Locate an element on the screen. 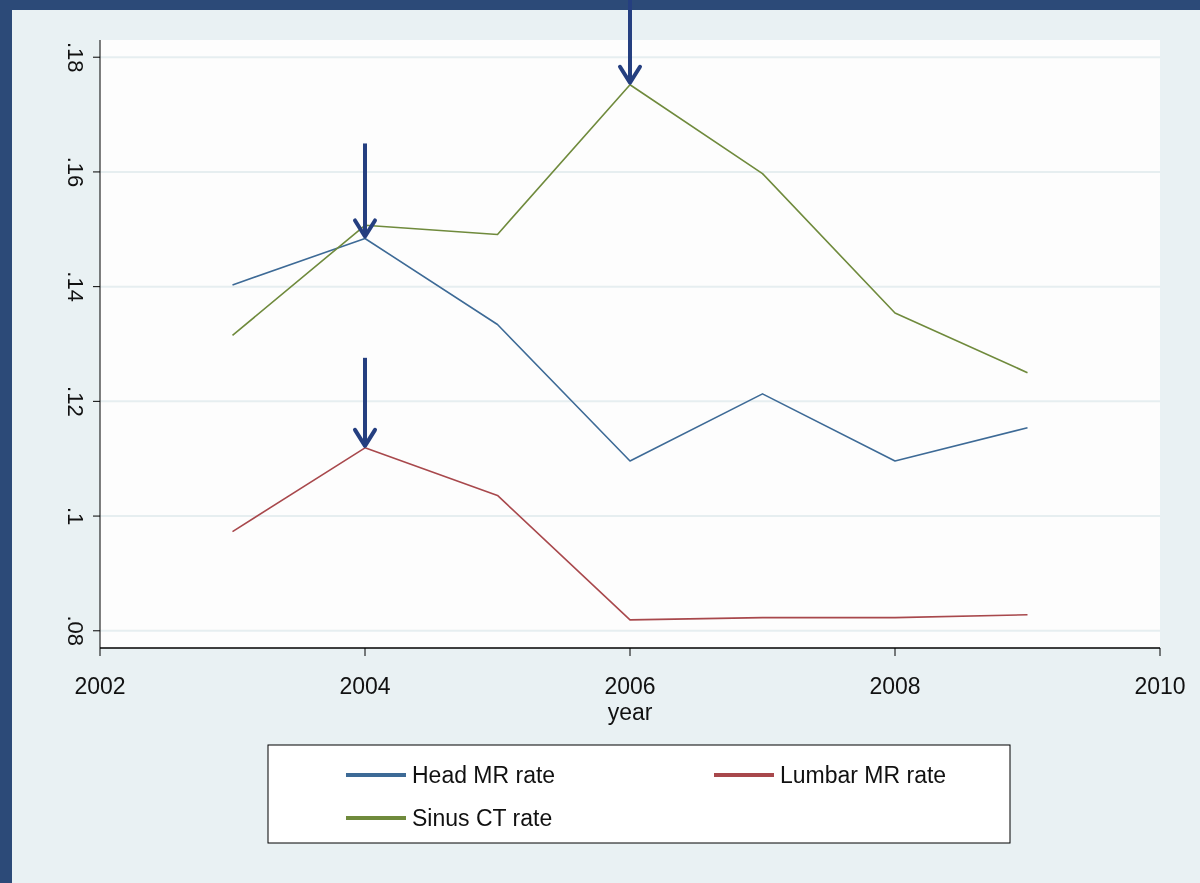  y-tick-label: .12 is located at coordinates (75, 401).